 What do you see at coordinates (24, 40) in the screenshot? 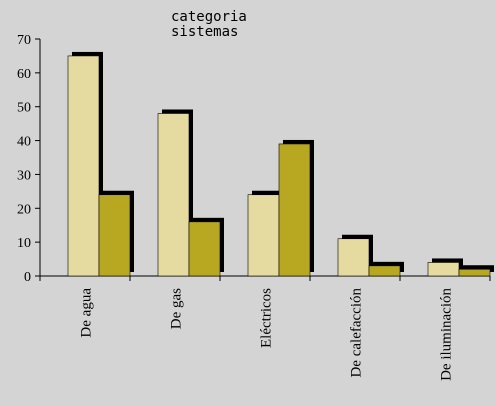
I see `y-tick-label: 70` at bounding box center [24, 40].